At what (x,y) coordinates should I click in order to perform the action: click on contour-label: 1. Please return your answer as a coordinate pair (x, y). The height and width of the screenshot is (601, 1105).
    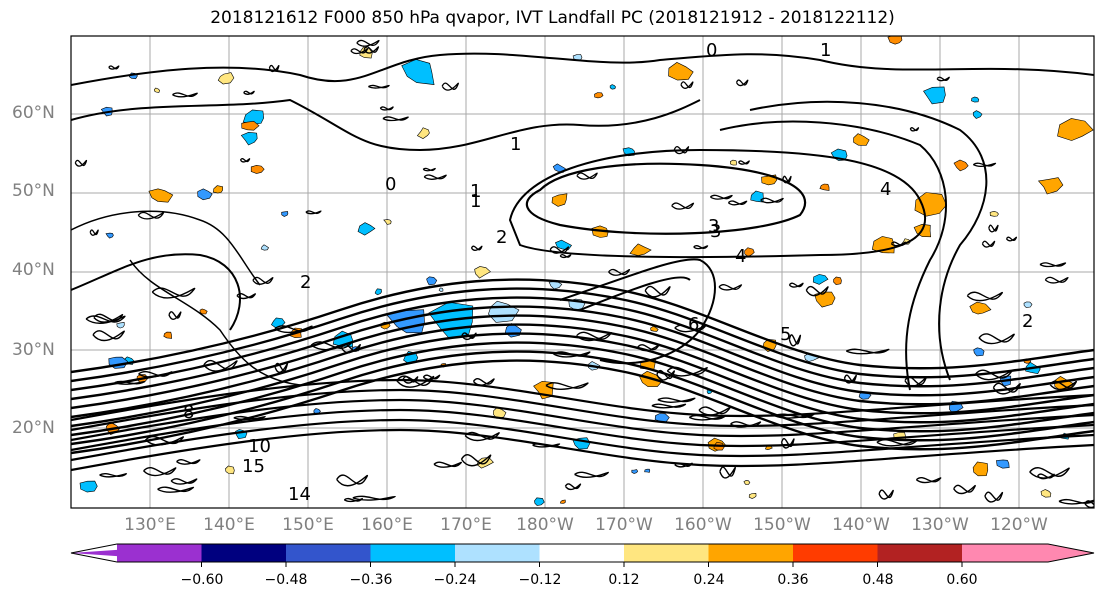
    Looking at the image, I should click on (515, 144).